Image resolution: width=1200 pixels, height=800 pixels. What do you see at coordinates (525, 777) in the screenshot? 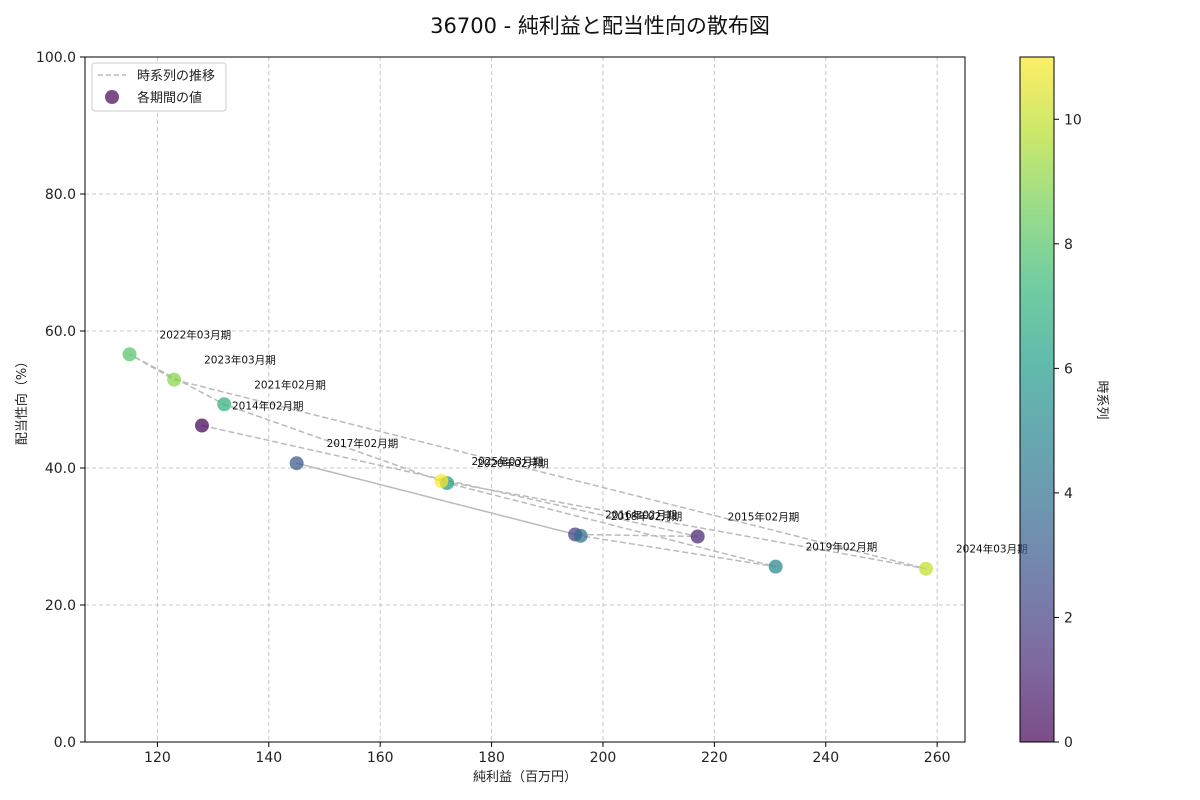
I see `x-axis-label: 純利益（百万円）` at bounding box center [525, 777].